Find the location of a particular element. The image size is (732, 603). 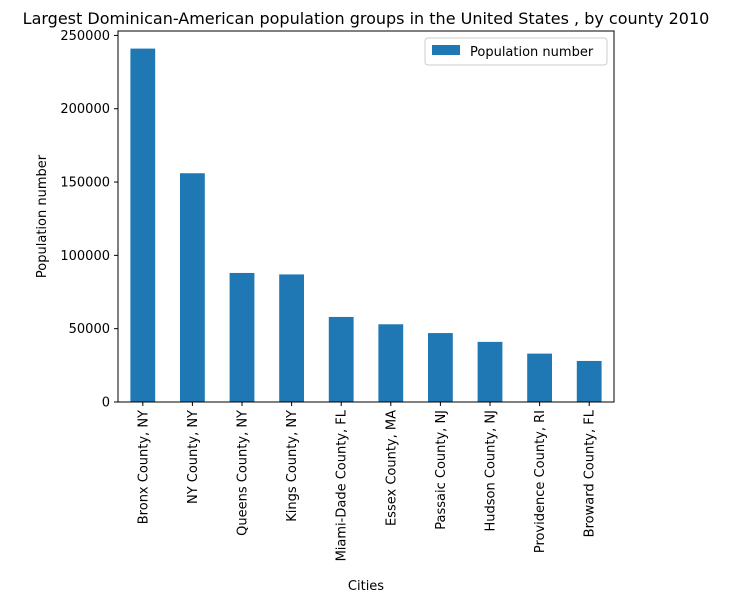

x-tick-label: Providence County, RI is located at coordinates (540, 481).